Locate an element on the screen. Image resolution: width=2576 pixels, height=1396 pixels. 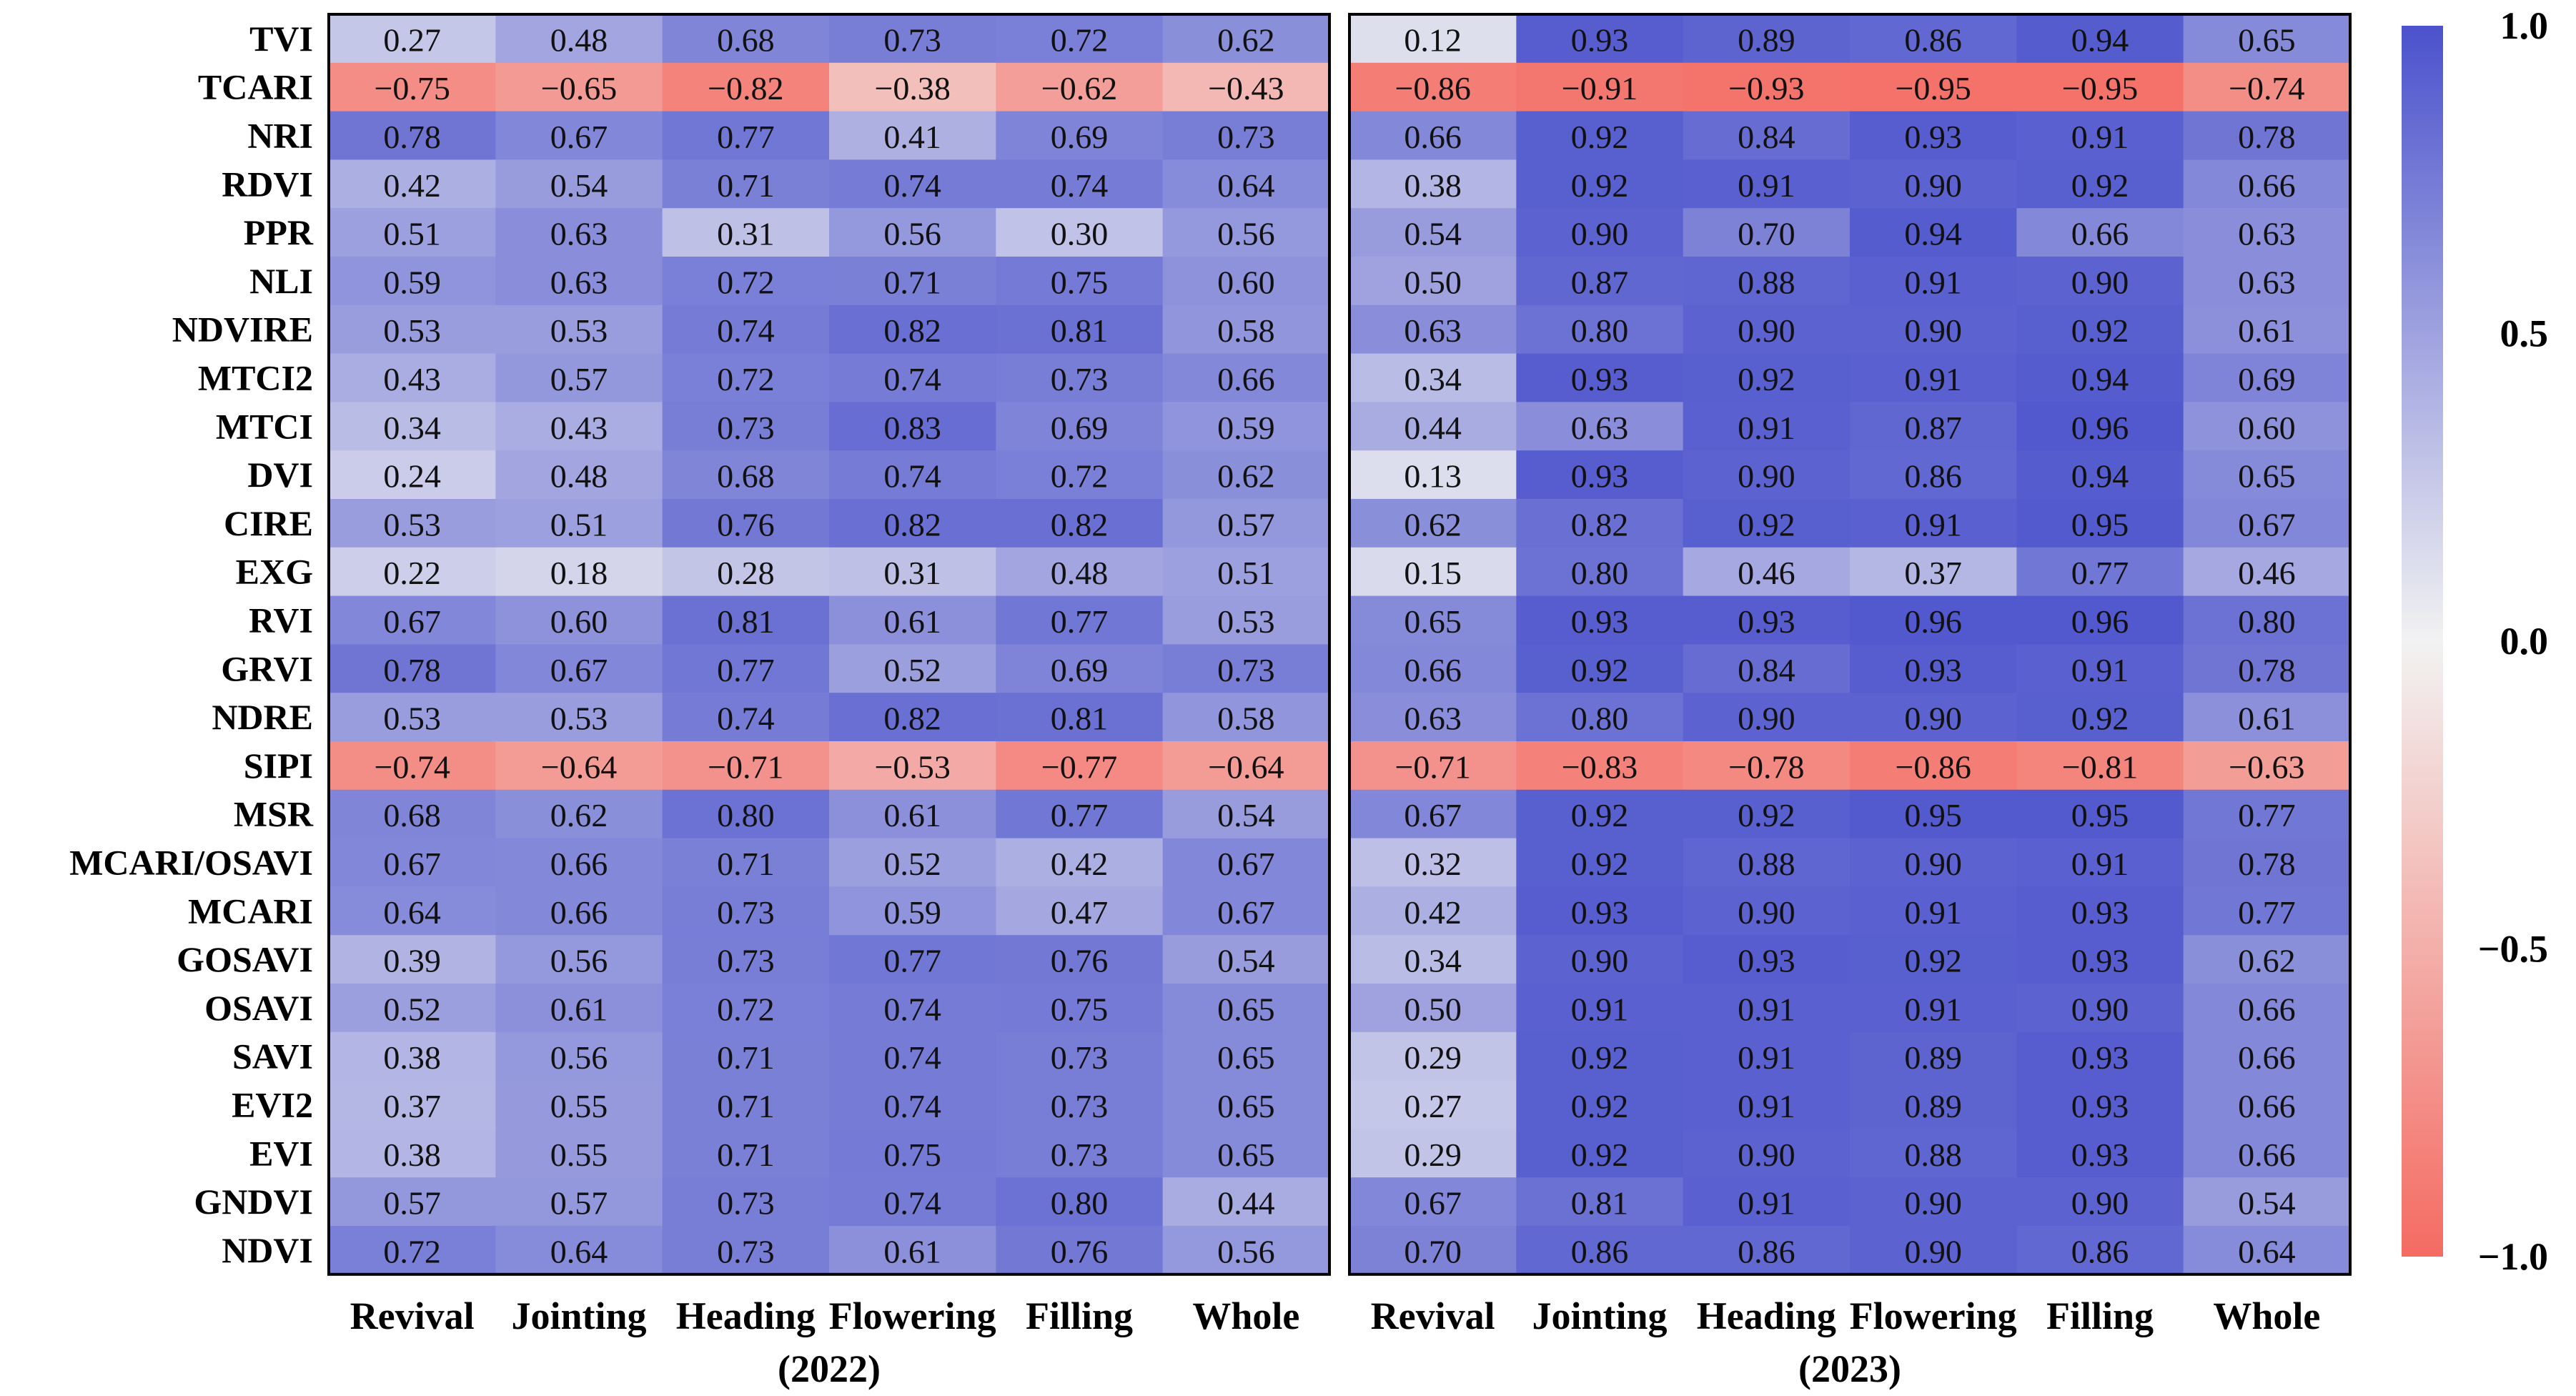
cell-value: 0.51 is located at coordinates (579, 524).